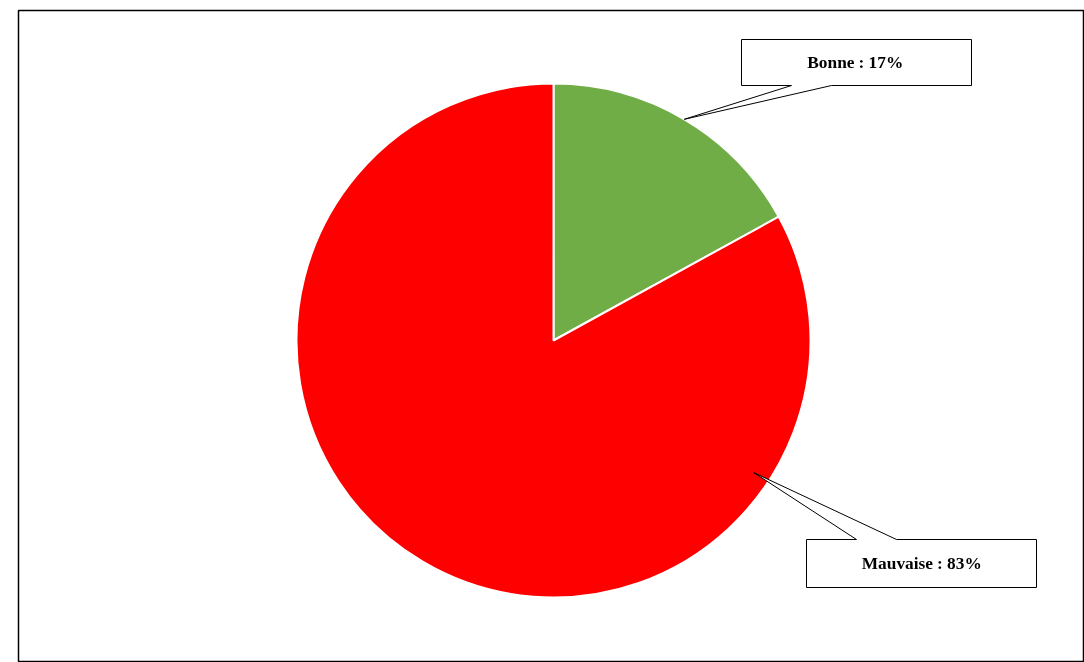 This screenshot has height=662, width=1084. What do you see at coordinates (959, 563) in the screenshot?
I see `data-label: : 83%` at bounding box center [959, 563].